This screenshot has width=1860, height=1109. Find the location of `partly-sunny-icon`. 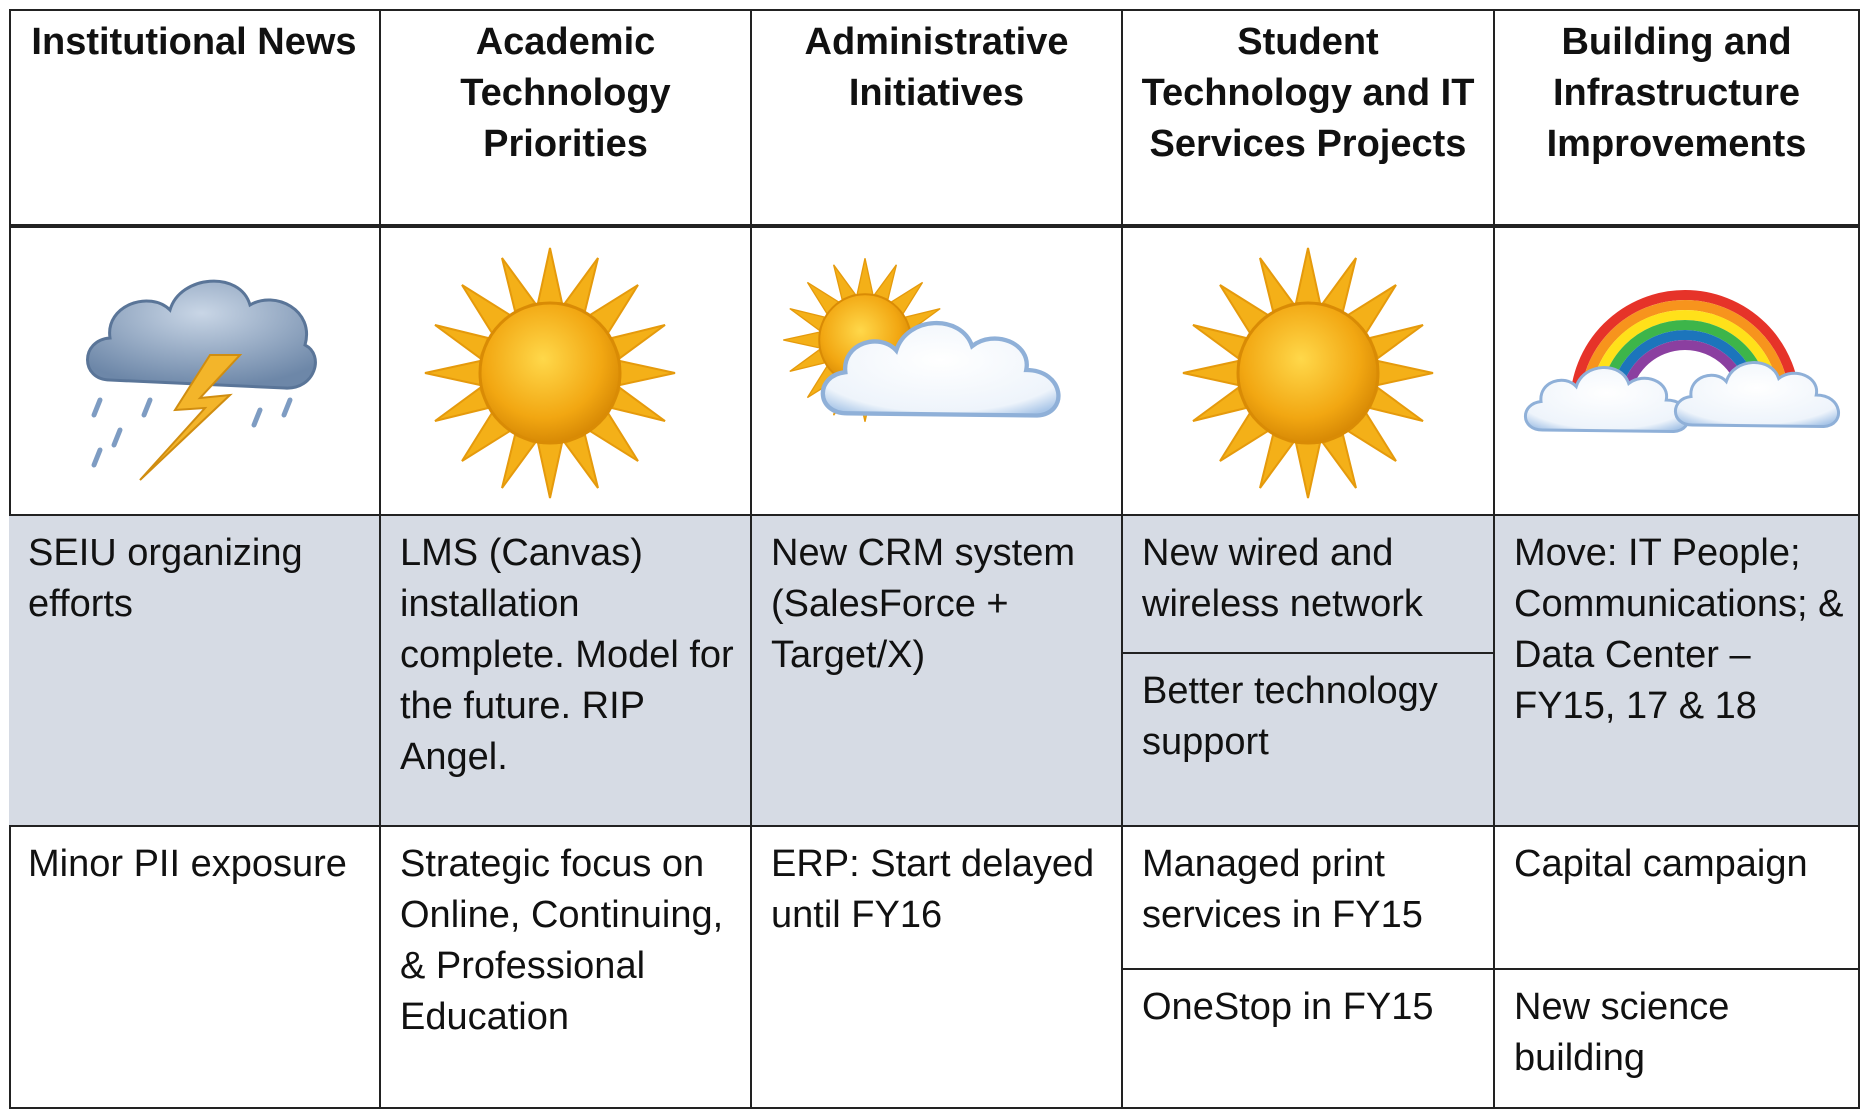

partly-sunny-icon is located at coordinates (931, 340).